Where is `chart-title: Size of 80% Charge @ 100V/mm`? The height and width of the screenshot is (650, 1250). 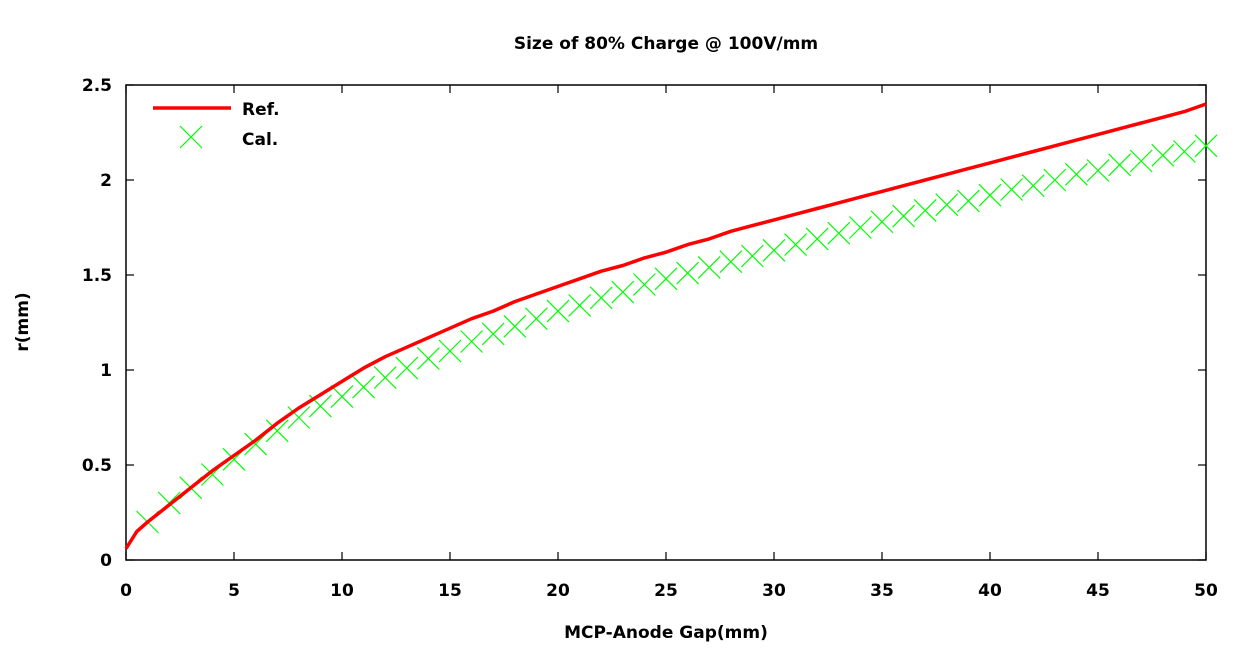 chart-title: Size of 80% Charge @ 100V/mm is located at coordinates (666, 44).